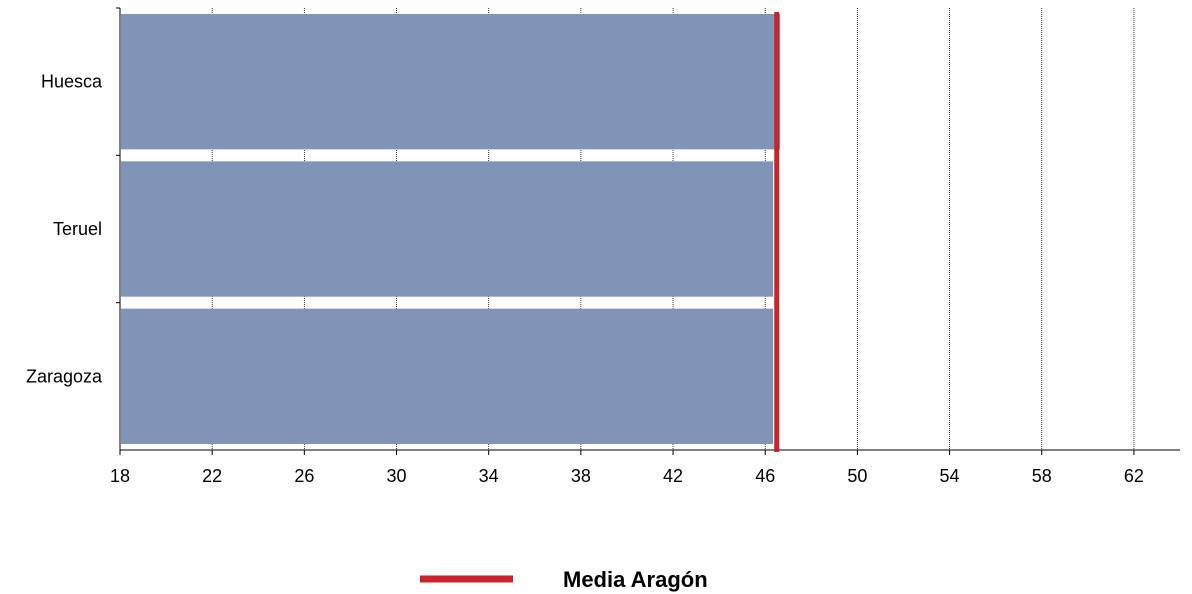 The height and width of the screenshot is (594, 1192). Describe the element at coordinates (451, 82) in the screenshot. I see `bar-huesca` at that location.